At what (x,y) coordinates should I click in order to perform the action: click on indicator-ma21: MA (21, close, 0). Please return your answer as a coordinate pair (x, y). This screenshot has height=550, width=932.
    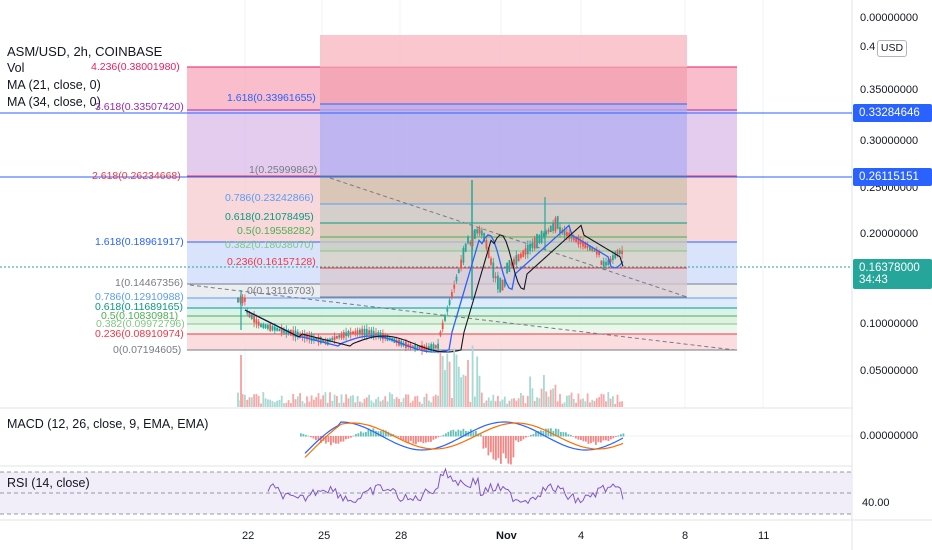
    Looking at the image, I should click on (54, 85).